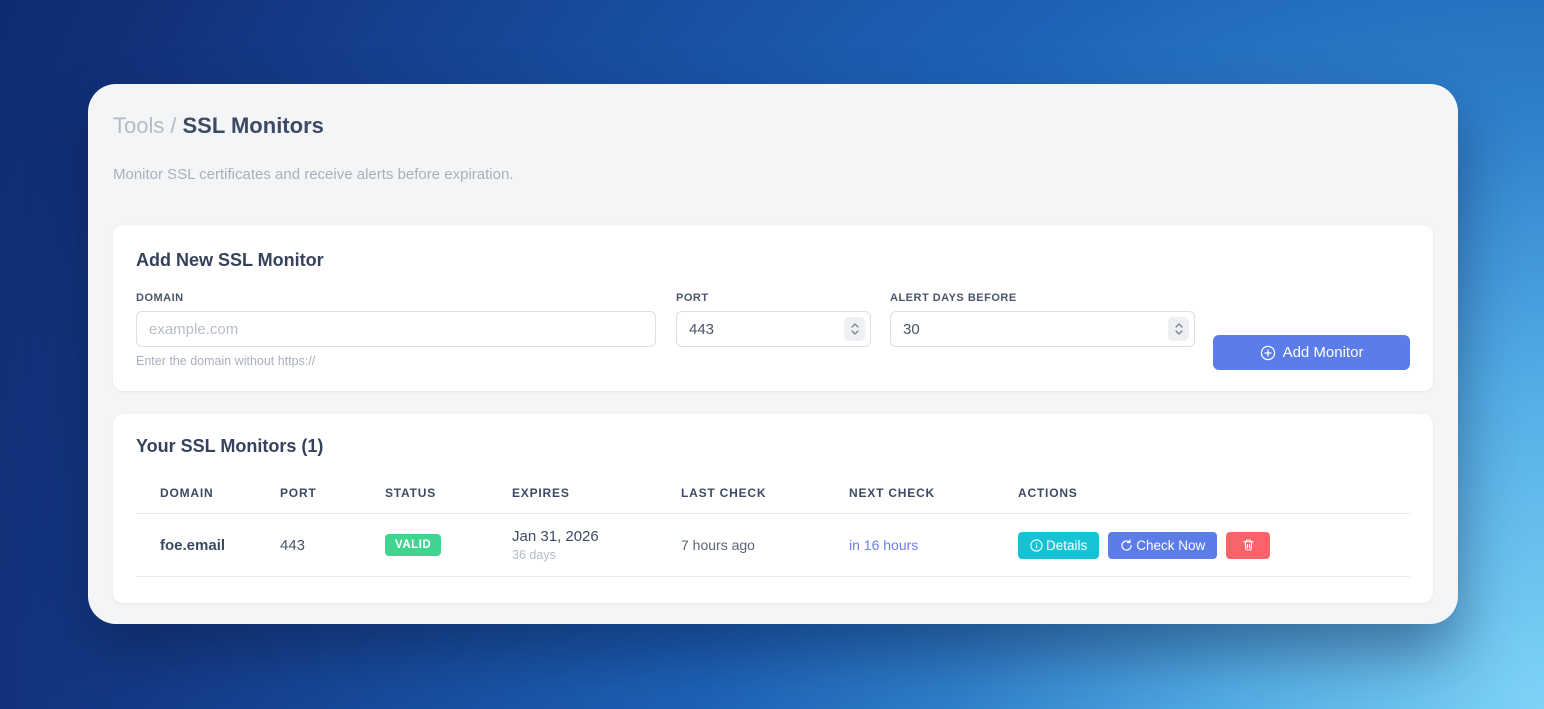 This screenshot has height=709, width=1544. I want to click on col-next-check: NEXT CHECK, so click(933, 493).